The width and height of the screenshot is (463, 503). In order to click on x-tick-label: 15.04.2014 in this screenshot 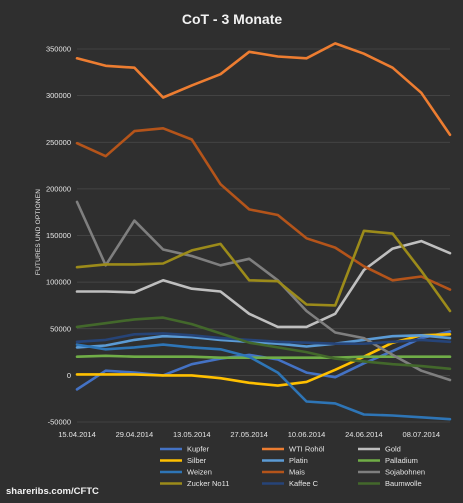, I will do `click(77, 434)`.